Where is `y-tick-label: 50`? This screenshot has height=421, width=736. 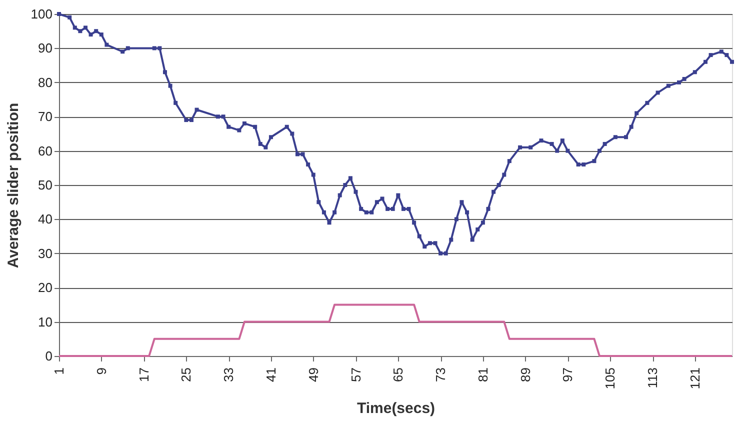
y-tick-label: 50 is located at coordinates (45, 185).